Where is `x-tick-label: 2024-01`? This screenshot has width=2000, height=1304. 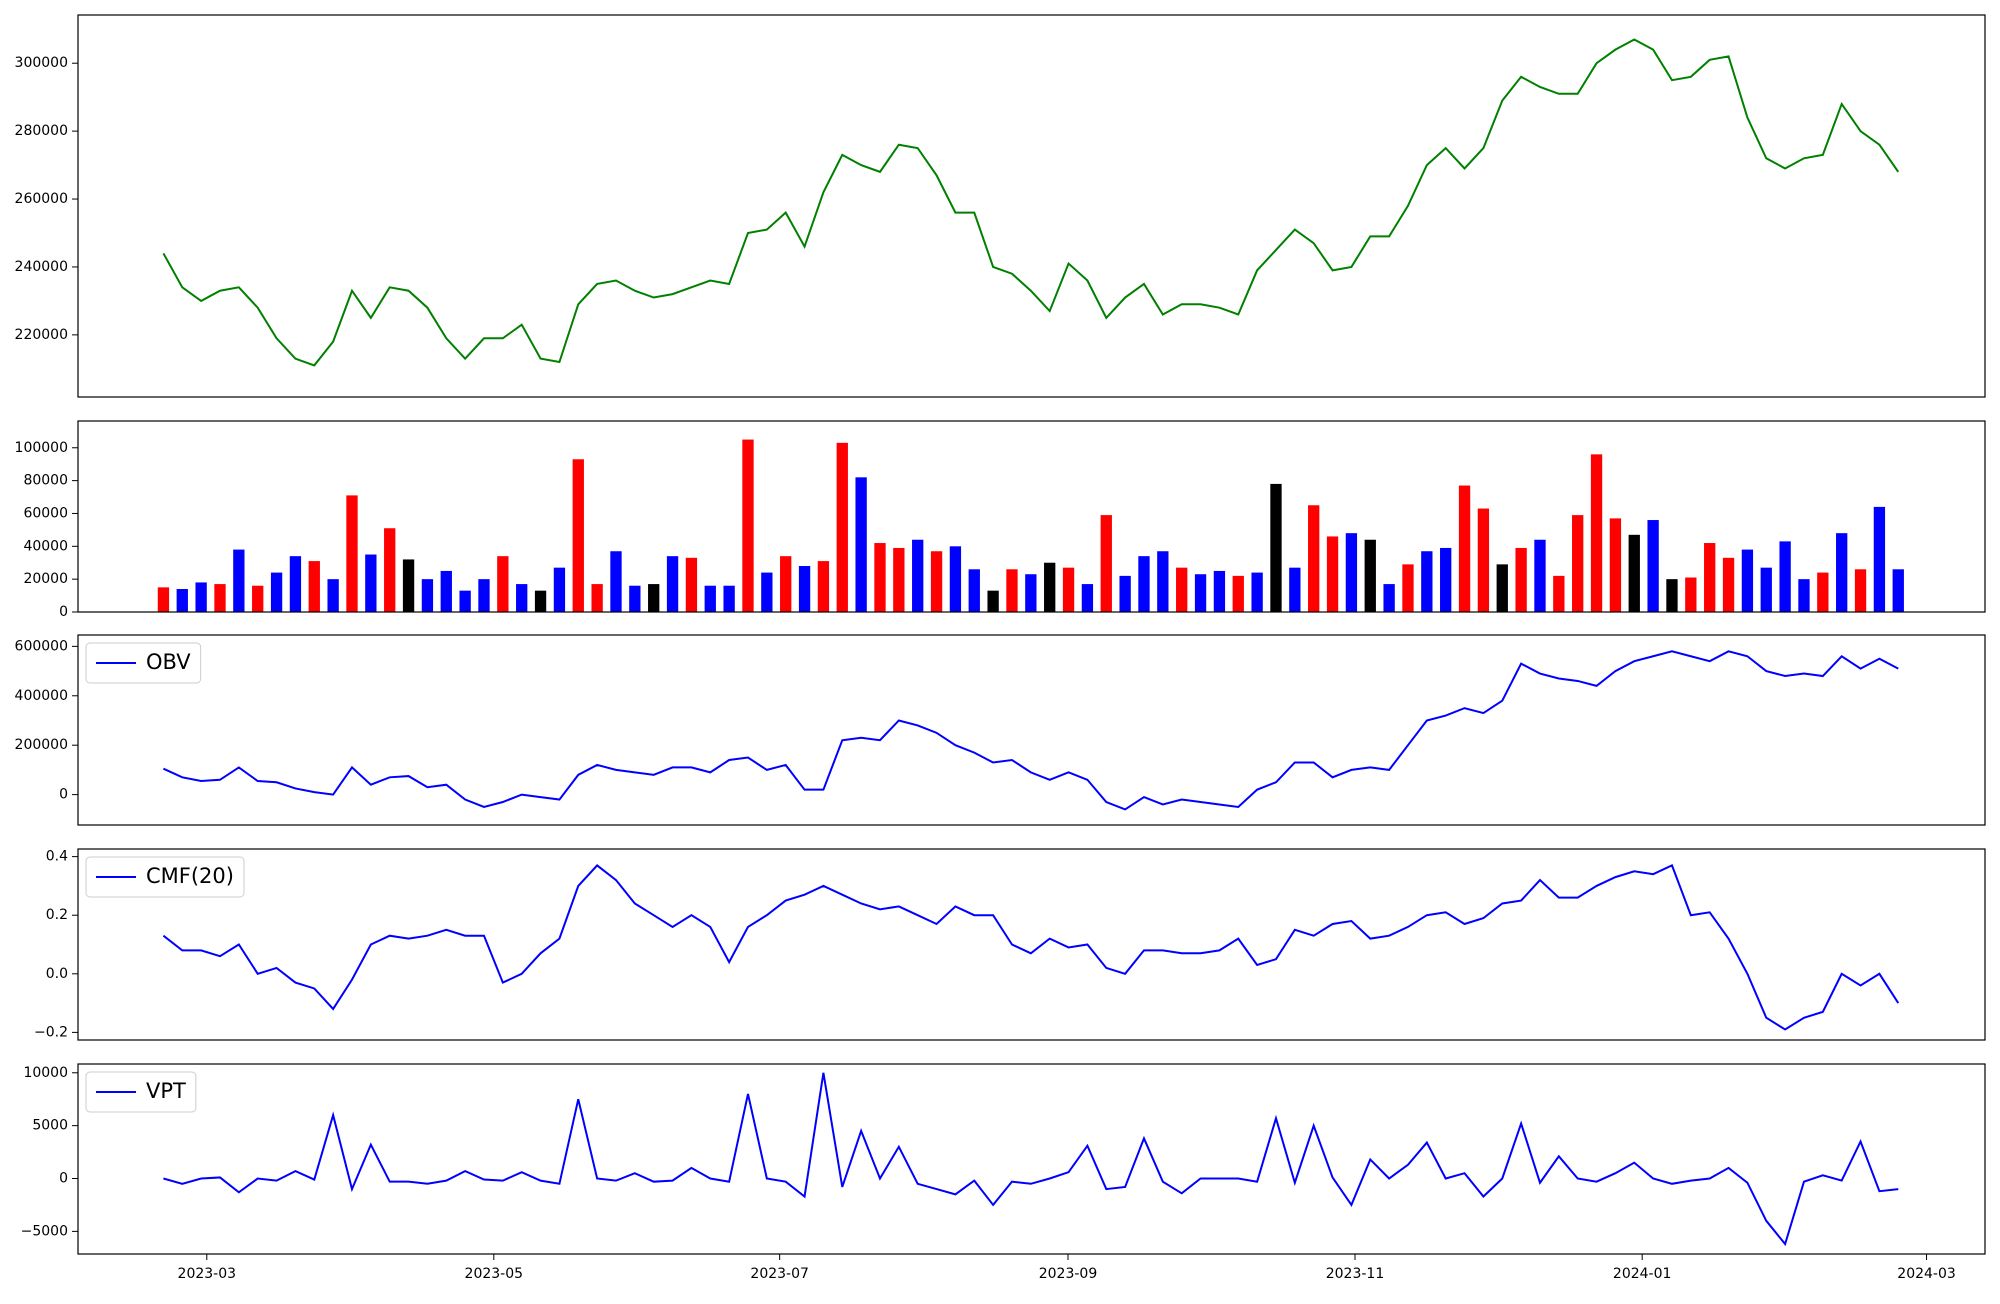 x-tick-label: 2024-01 is located at coordinates (1642, 1274).